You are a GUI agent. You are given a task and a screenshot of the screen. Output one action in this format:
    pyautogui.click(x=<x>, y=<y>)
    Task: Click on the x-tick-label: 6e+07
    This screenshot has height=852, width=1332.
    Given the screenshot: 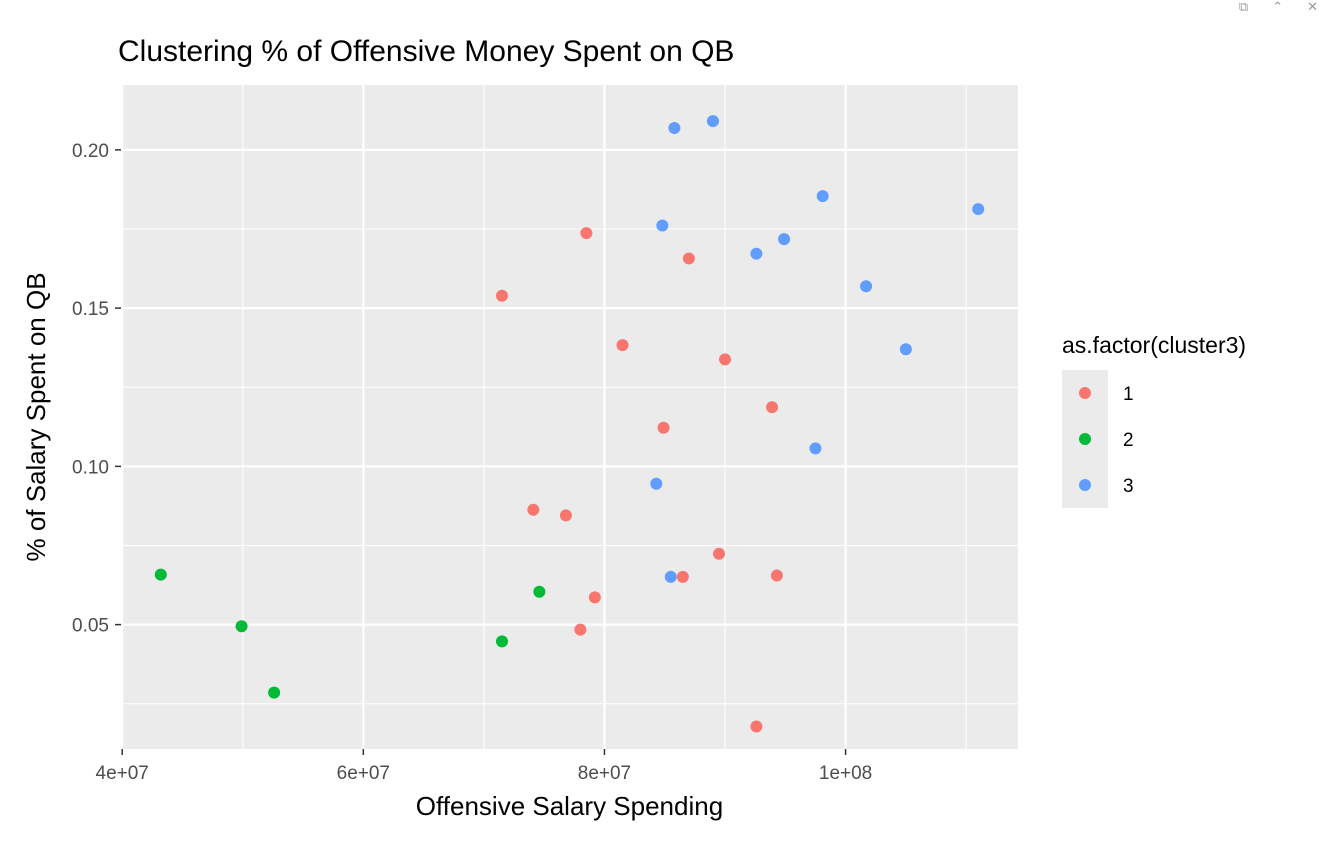 What is the action you would take?
    pyautogui.click(x=363, y=773)
    